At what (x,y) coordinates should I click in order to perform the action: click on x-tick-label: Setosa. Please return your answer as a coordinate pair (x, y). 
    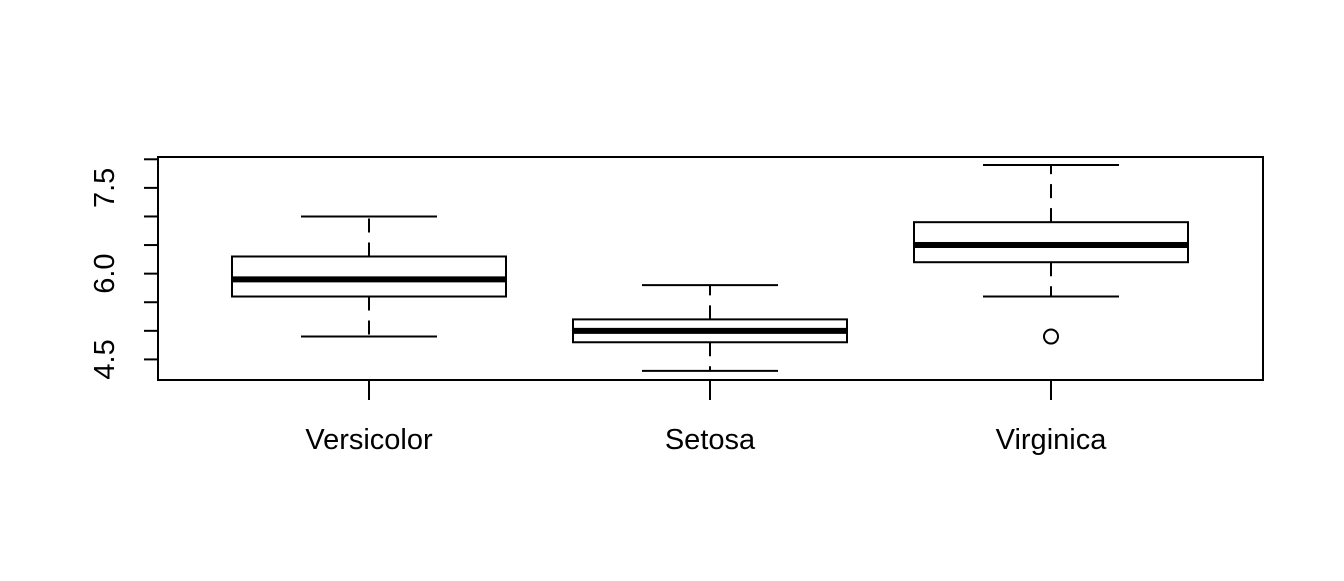
    Looking at the image, I should click on (710, 440).